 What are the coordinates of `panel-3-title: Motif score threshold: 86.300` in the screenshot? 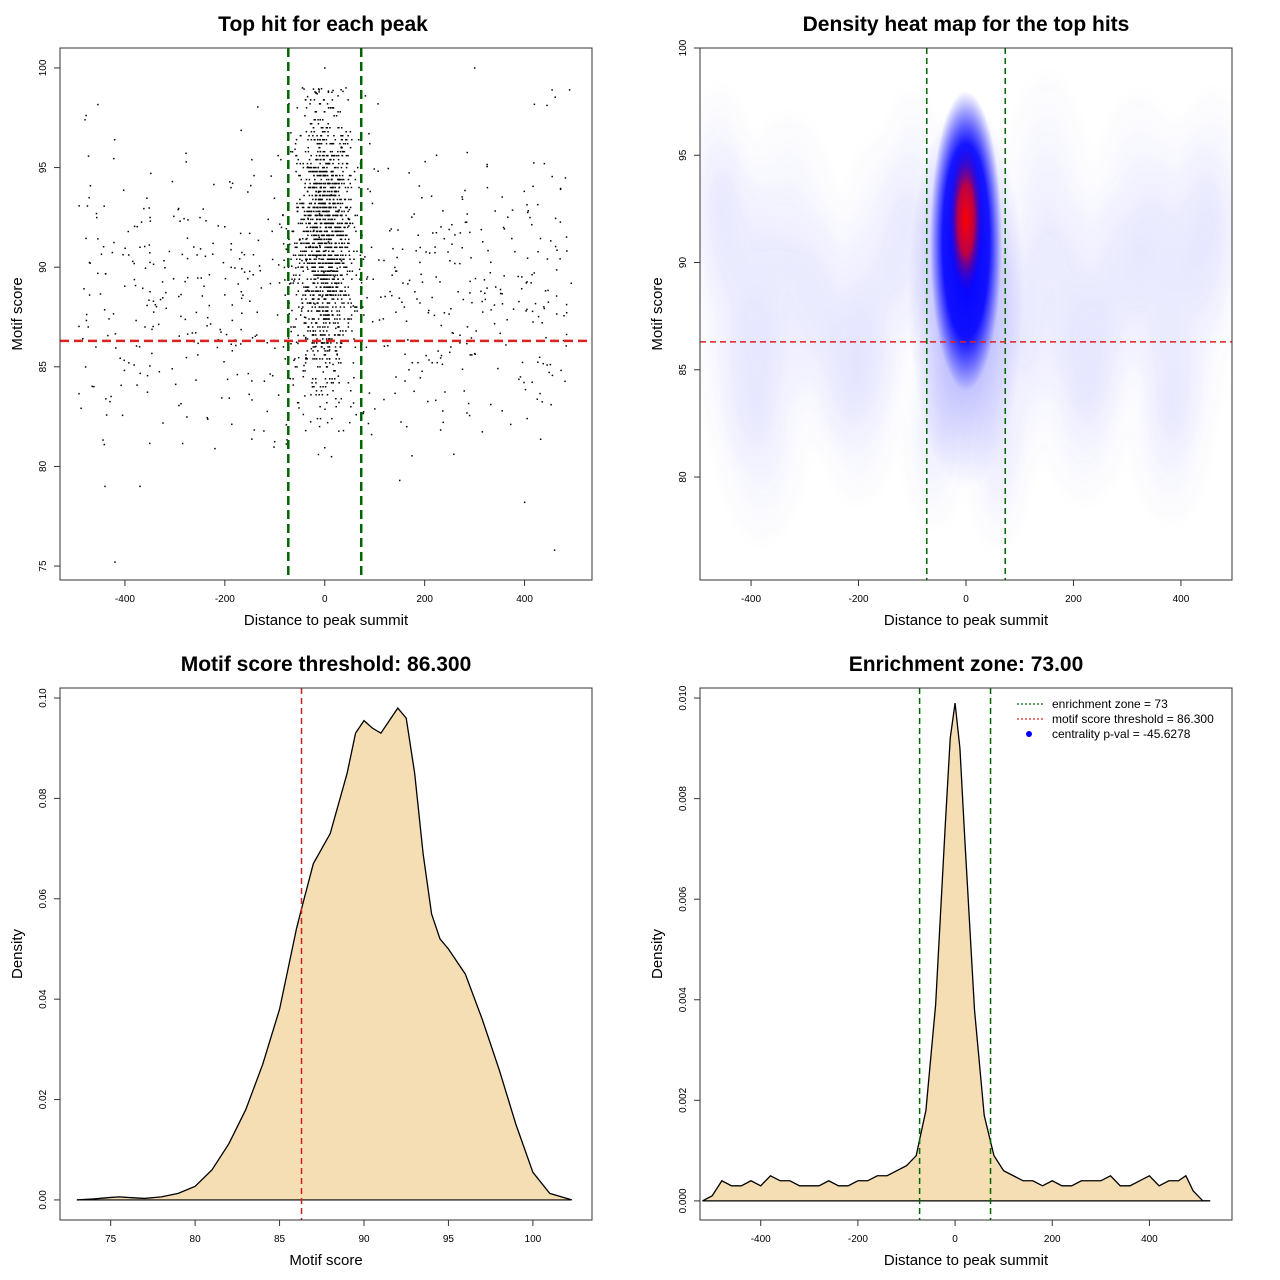 It's located at (326, 664).